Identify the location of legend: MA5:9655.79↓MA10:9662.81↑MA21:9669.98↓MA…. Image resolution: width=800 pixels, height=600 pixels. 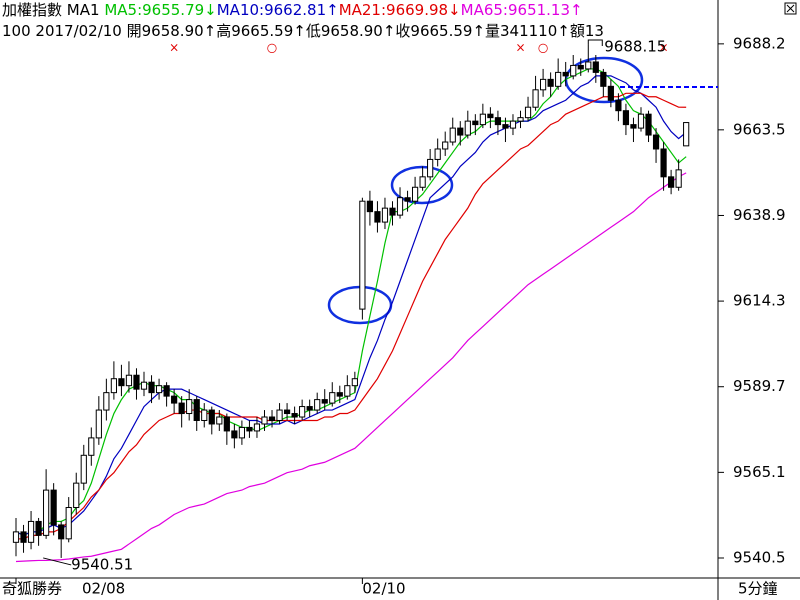
(343, 10).